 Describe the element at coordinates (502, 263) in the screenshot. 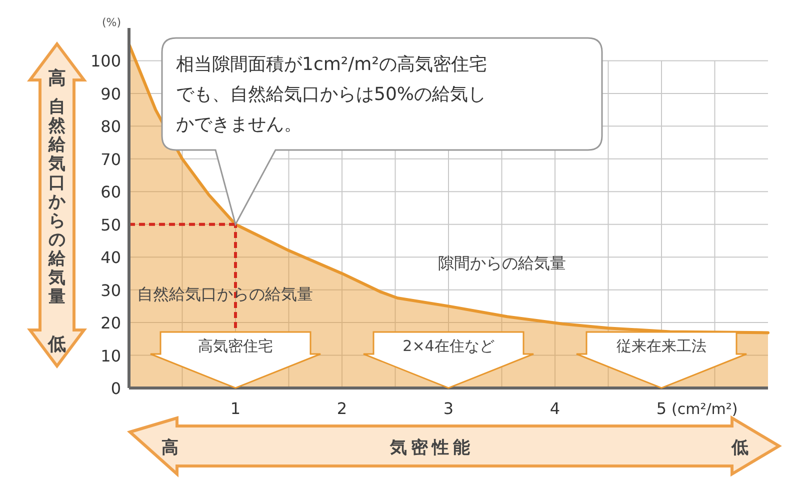

I see `annotation: 隙間からの給気量` at that location.